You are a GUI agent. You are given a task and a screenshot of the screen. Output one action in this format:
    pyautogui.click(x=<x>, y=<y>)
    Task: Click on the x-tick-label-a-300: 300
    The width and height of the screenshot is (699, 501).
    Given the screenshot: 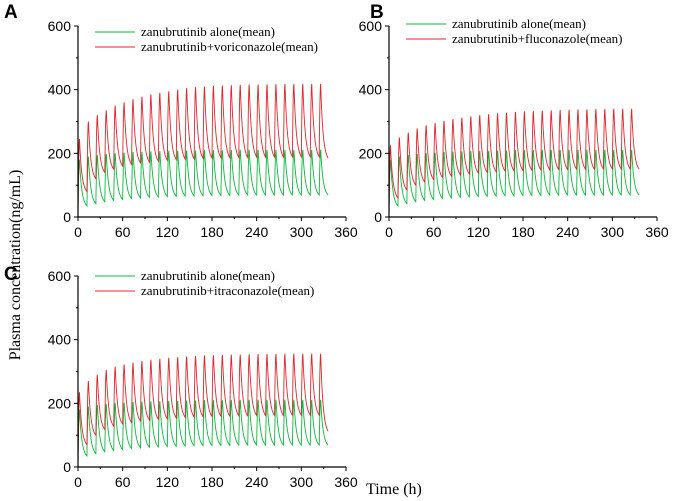 What is the action you would take?
    pyautogui.click(x=302, y=232)
    